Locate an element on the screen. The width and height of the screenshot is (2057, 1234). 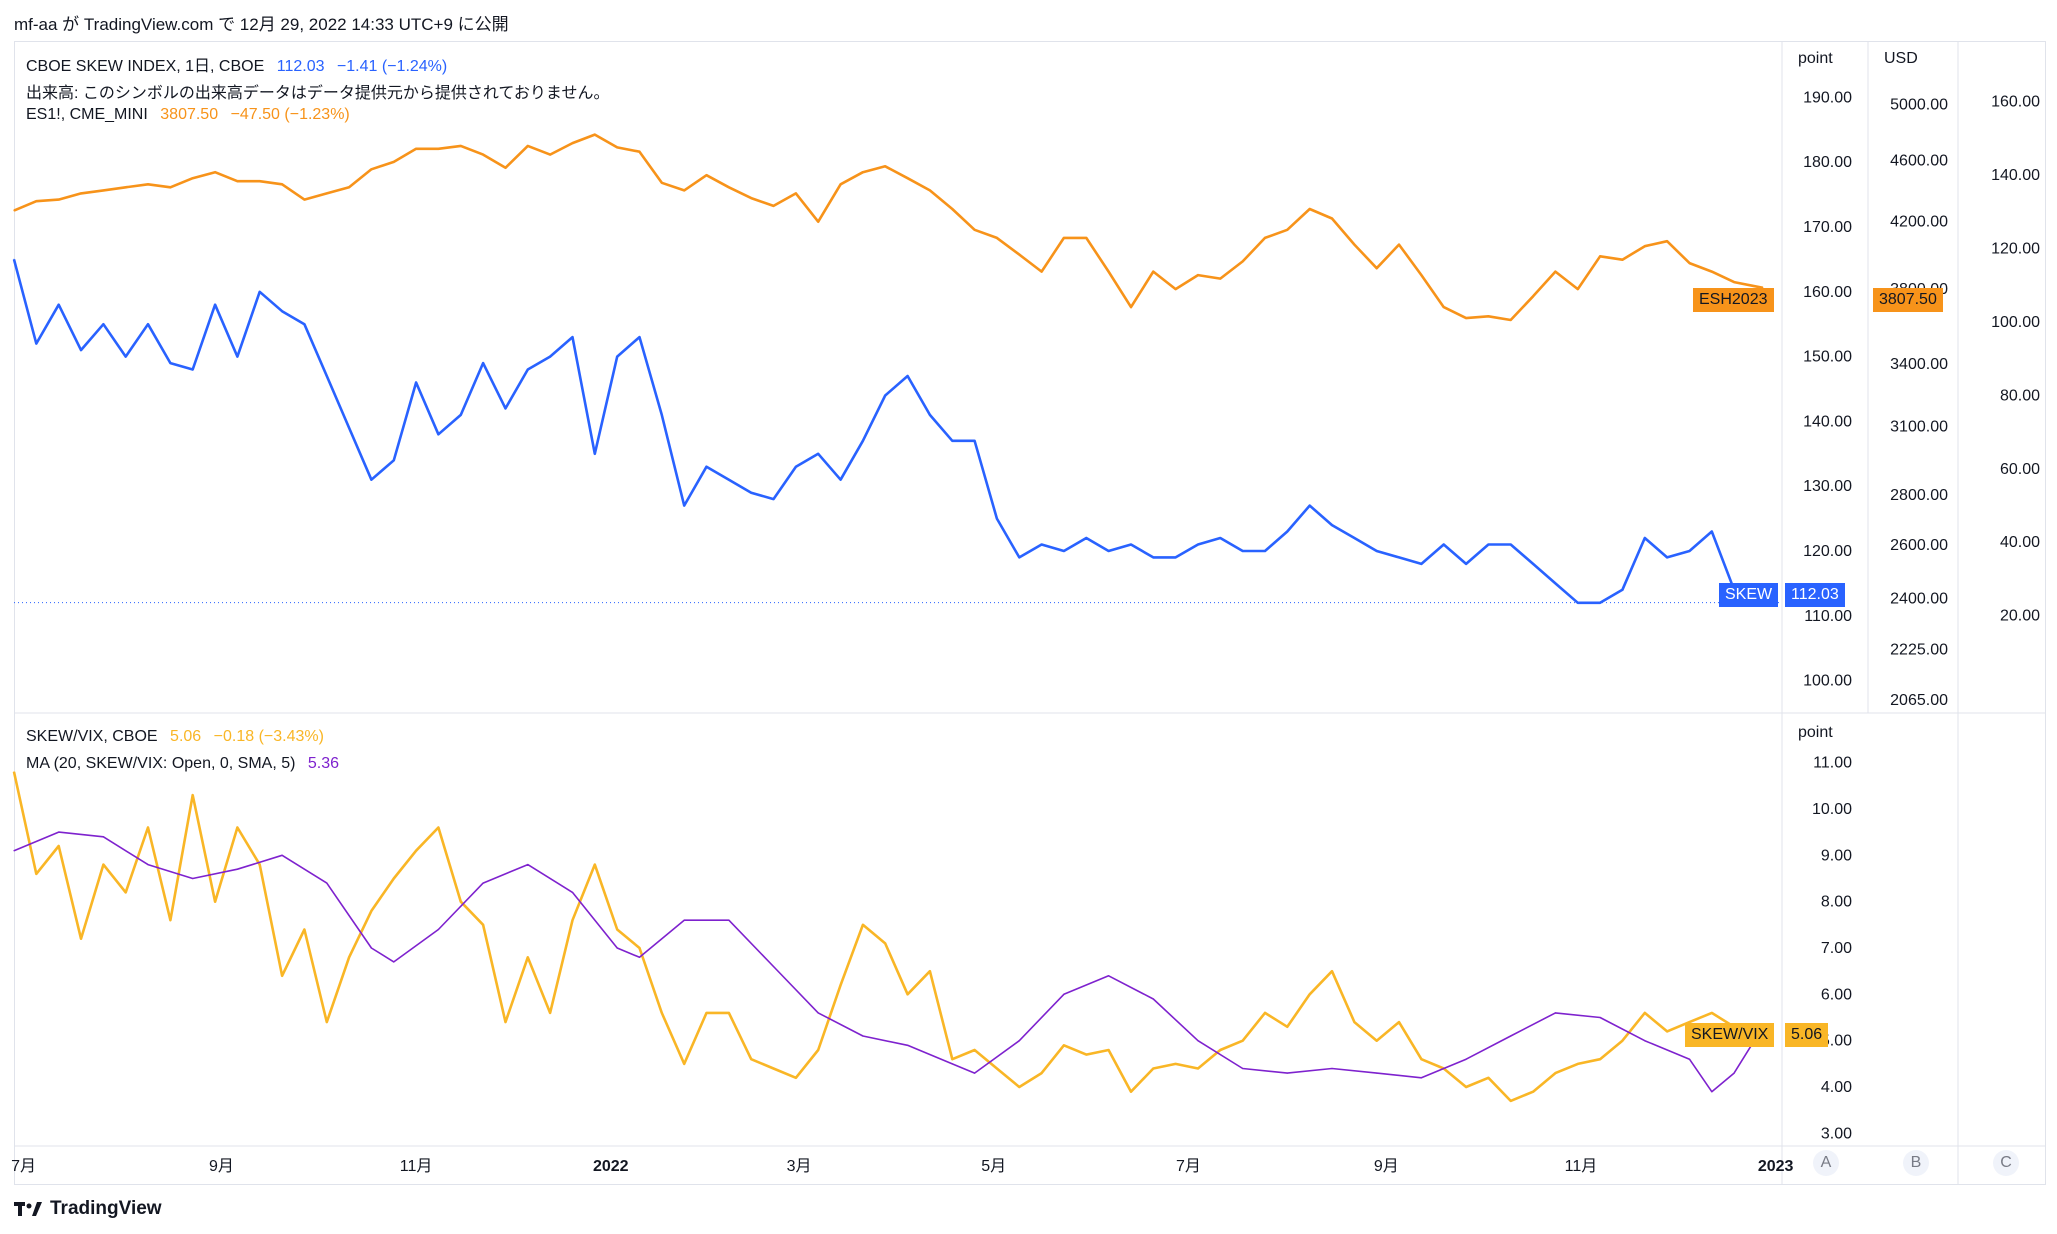
axis-tick-label: 4200.00 is located at coordinates (1919, 222).